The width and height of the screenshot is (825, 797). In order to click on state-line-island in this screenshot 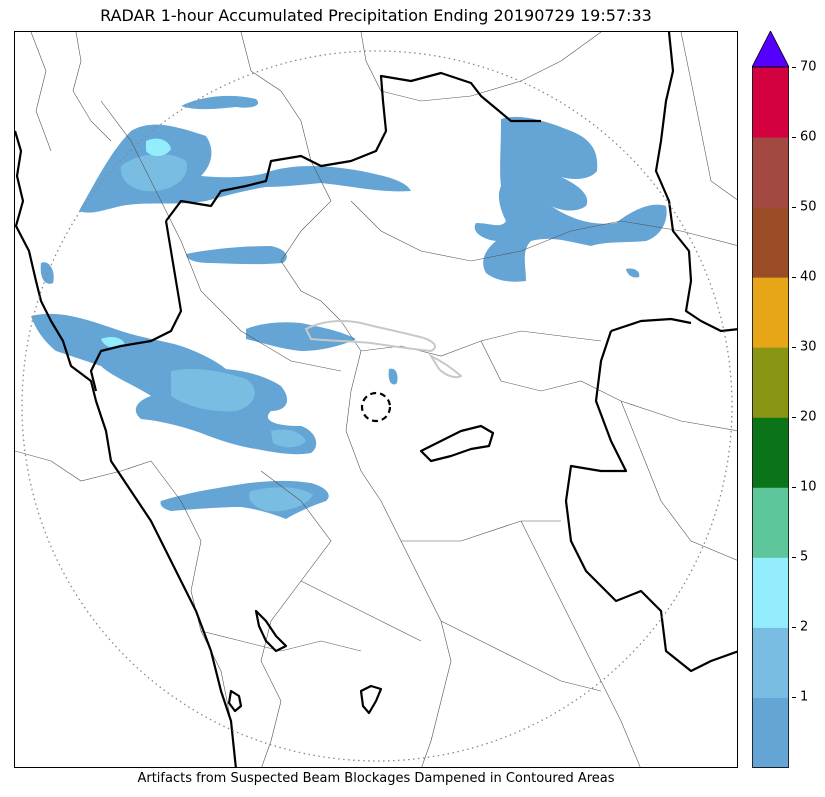, I will do `click(235, 701)`.